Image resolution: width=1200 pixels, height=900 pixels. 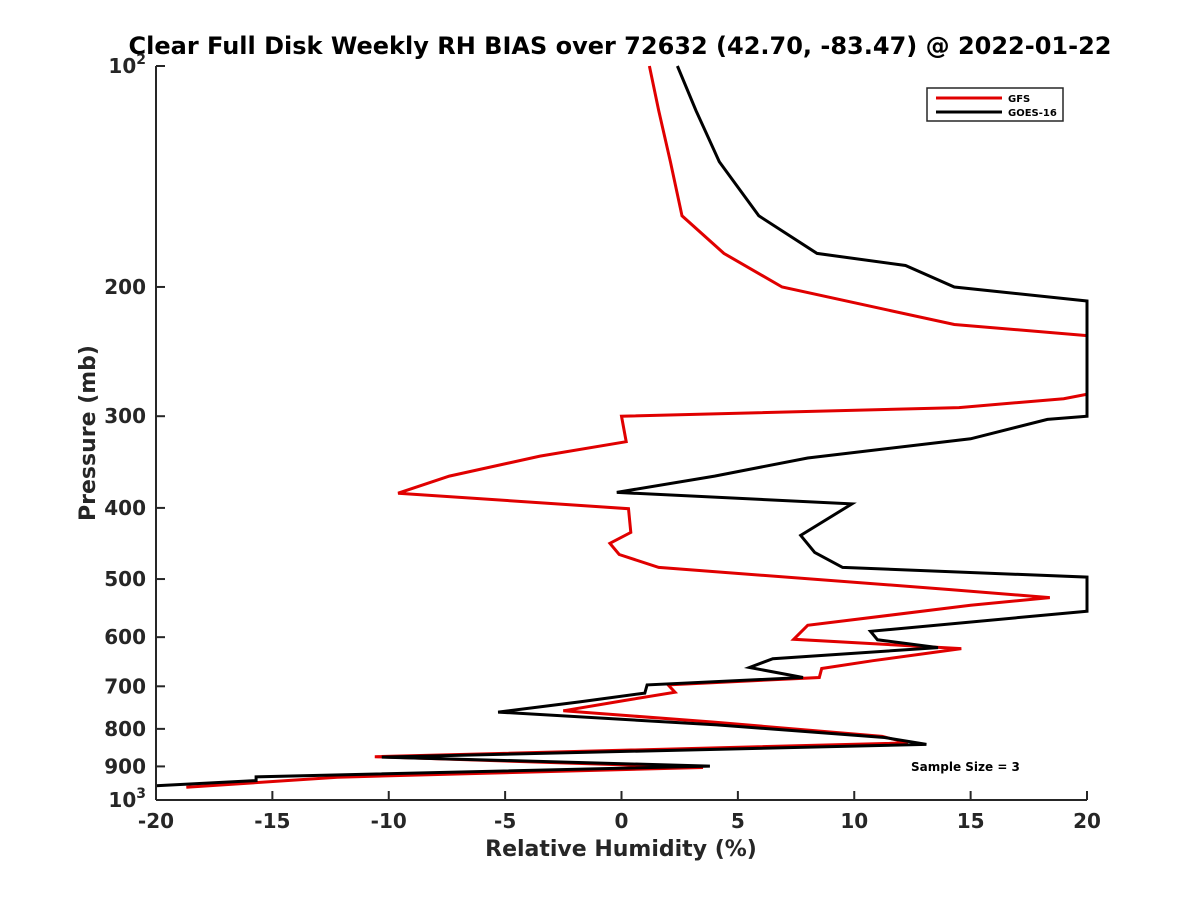 I want to click on y-ticks: 10² 200 300 400 500 600 700 800 900 10³, so click(x=134, y=432).